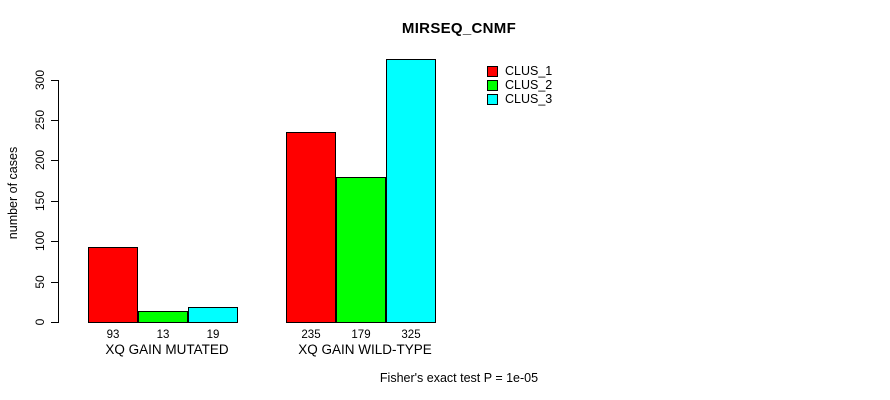 The width and height of the screenshot is (890, 400). Describe the element at coordinates (163, 335) in the screenshot. I see `bar-value-label: 13` at that location.